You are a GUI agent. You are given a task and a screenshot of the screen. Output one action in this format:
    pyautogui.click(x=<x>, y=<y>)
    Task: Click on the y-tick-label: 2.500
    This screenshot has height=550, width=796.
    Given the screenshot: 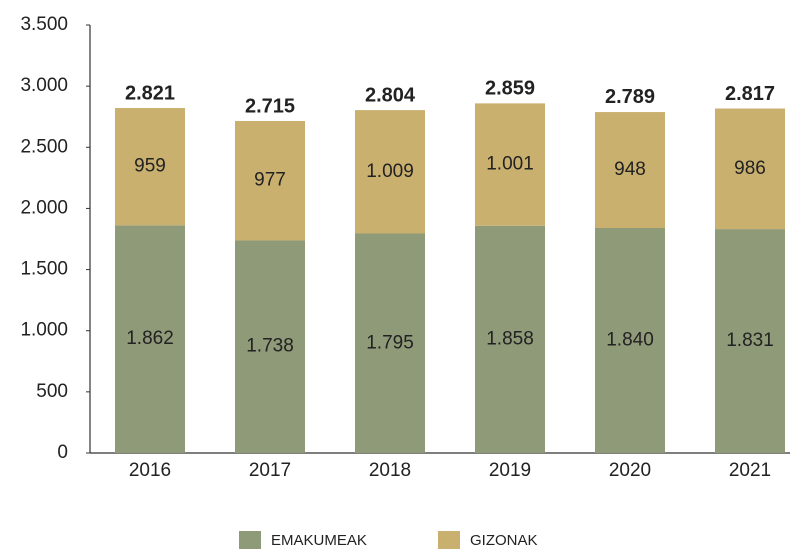 What is the action you would take?
    pyautogui.click(x=44, y=146)
    